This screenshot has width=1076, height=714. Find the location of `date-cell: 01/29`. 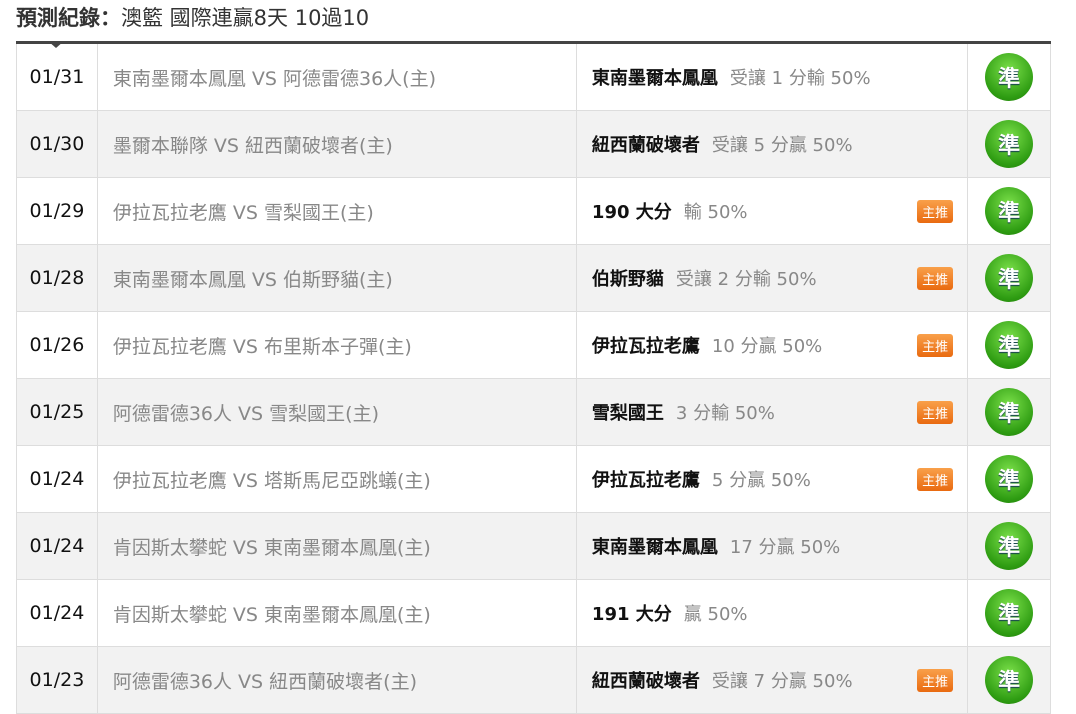

date-cell: 01/29 is located at coordinates (57, 211).